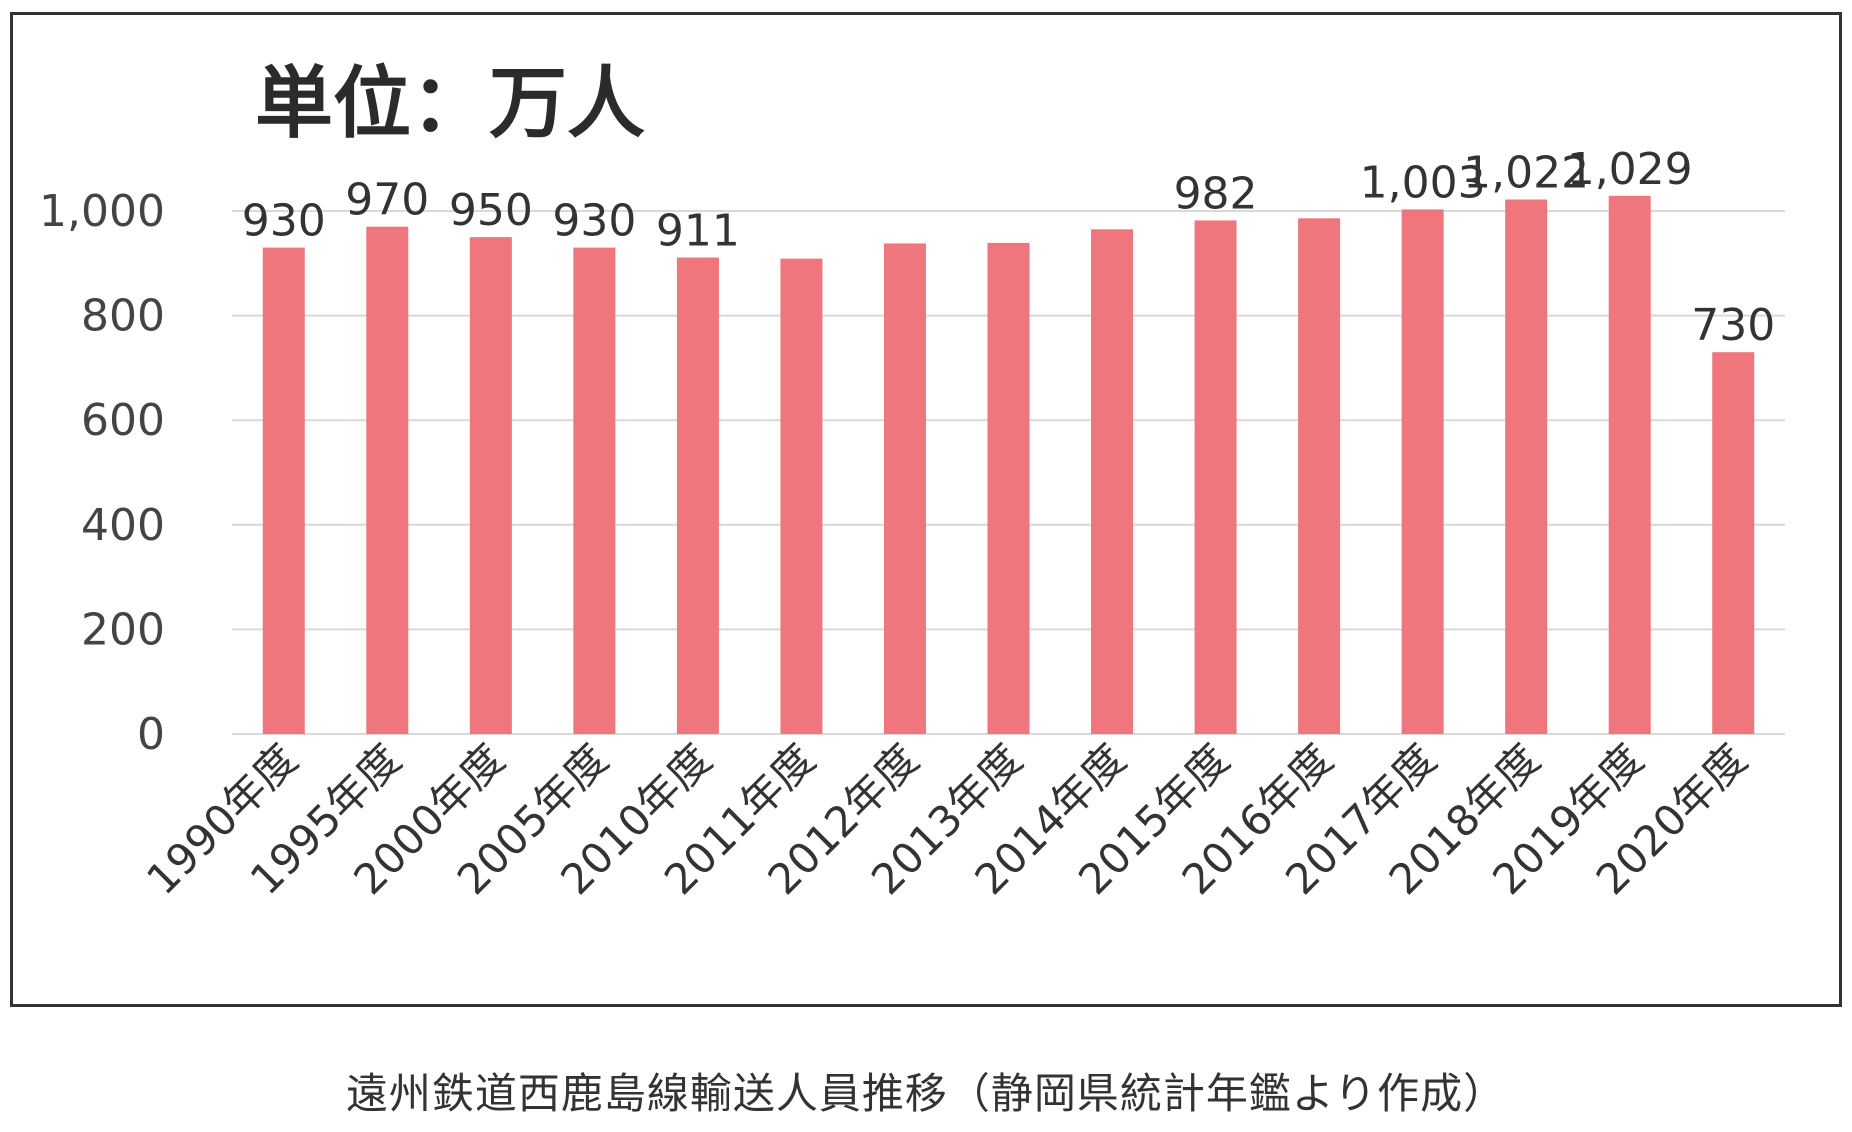 The image size is (1852, 1132). What do you see at coordinates (1216, 193) in the screenshot?
I see `data-label: 982` at bounding box center [1216, 193].